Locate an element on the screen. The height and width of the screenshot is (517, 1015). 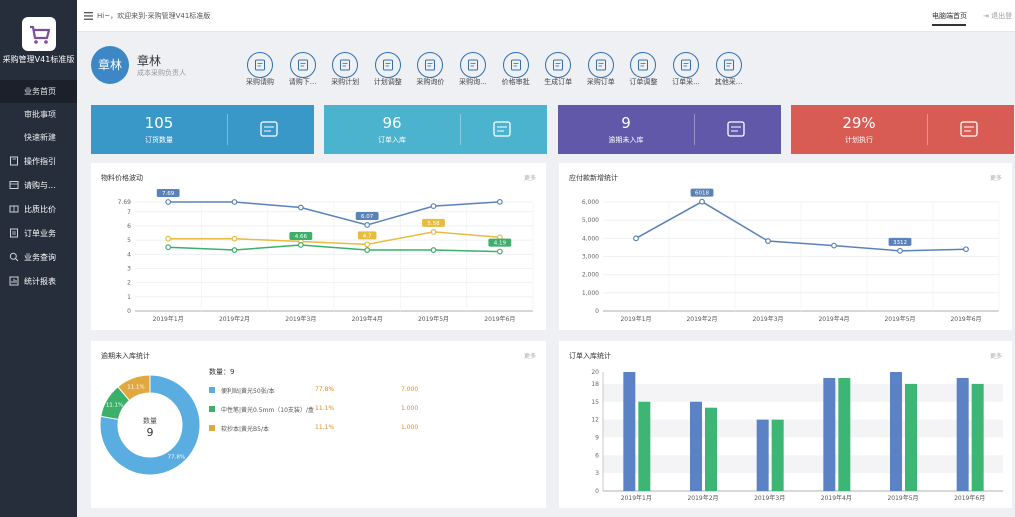
stat-value: 96 is located at coordinates (392, 123).